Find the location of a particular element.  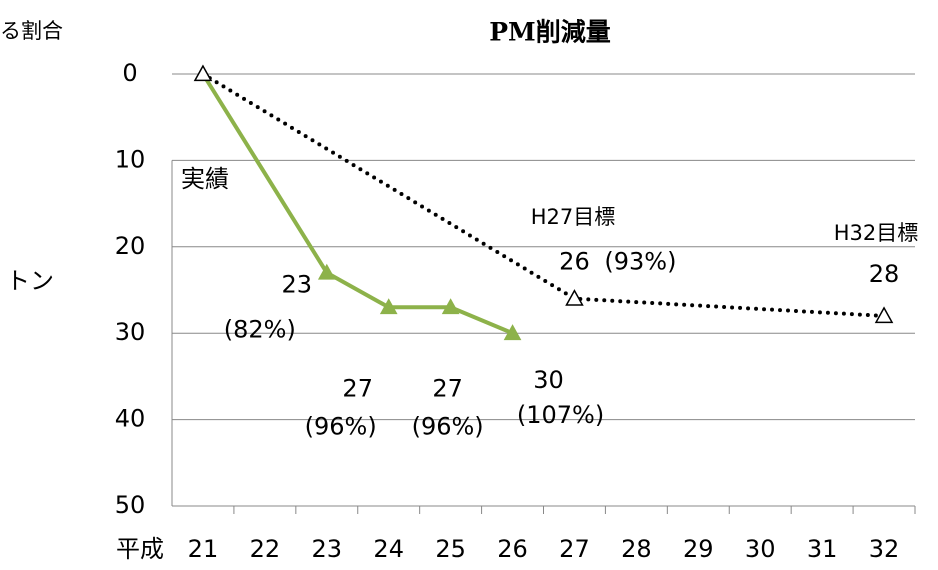

x-axis-label: 平成 is located at coordinates (140, 549).